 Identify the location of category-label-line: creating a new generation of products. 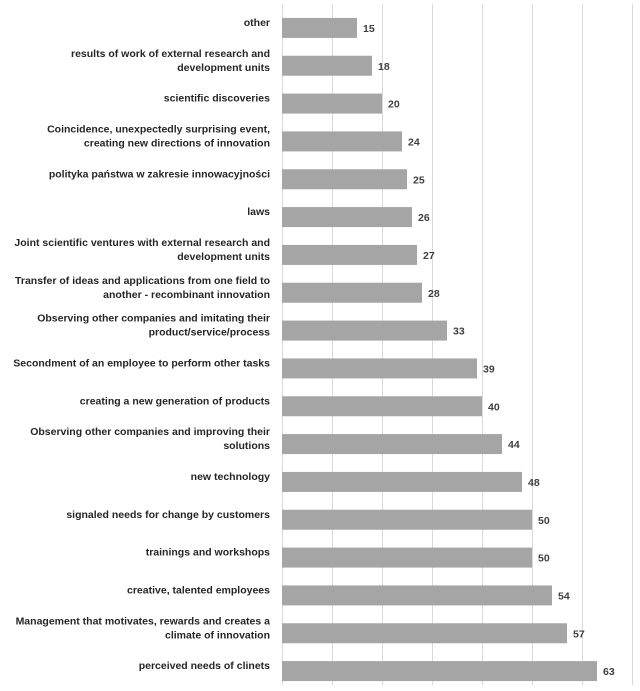
(175, 401).